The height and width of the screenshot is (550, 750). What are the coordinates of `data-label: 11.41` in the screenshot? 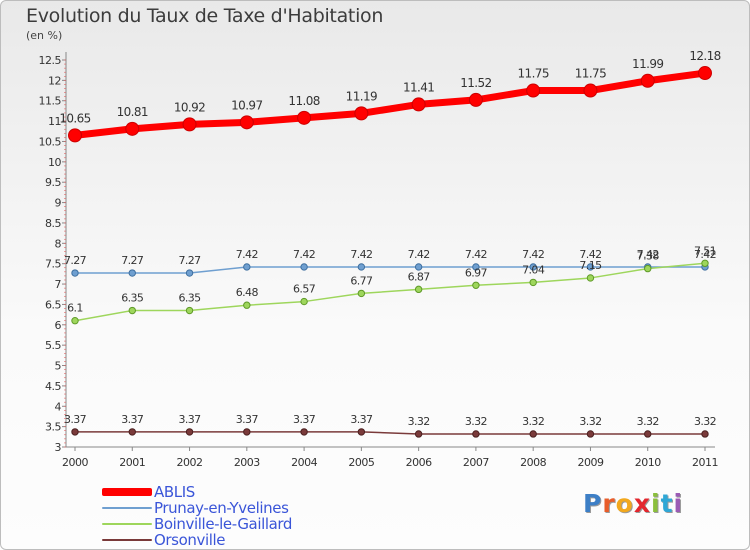 It's located at (418, 87).